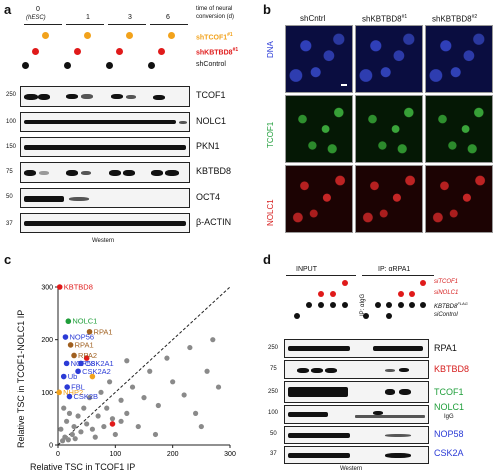 The height and width of the screenshot is (476, 500). What do you see at coordinates (208, 146) in the screenshot?
I see `label-pkn1: PKN1` at bounding box center [208, 146].